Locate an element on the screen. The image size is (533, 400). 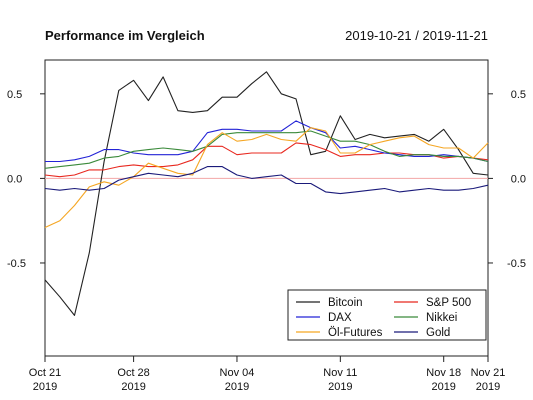
chart-title: Performance im Vergleich is located at coordinates (125, 35).